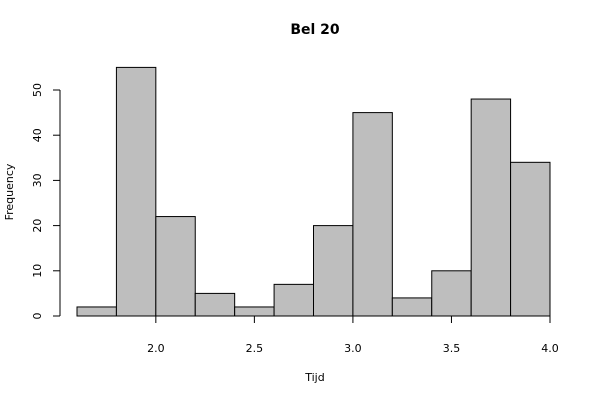  I want to click on x-axis-label: Tijd, so click(314, 377).